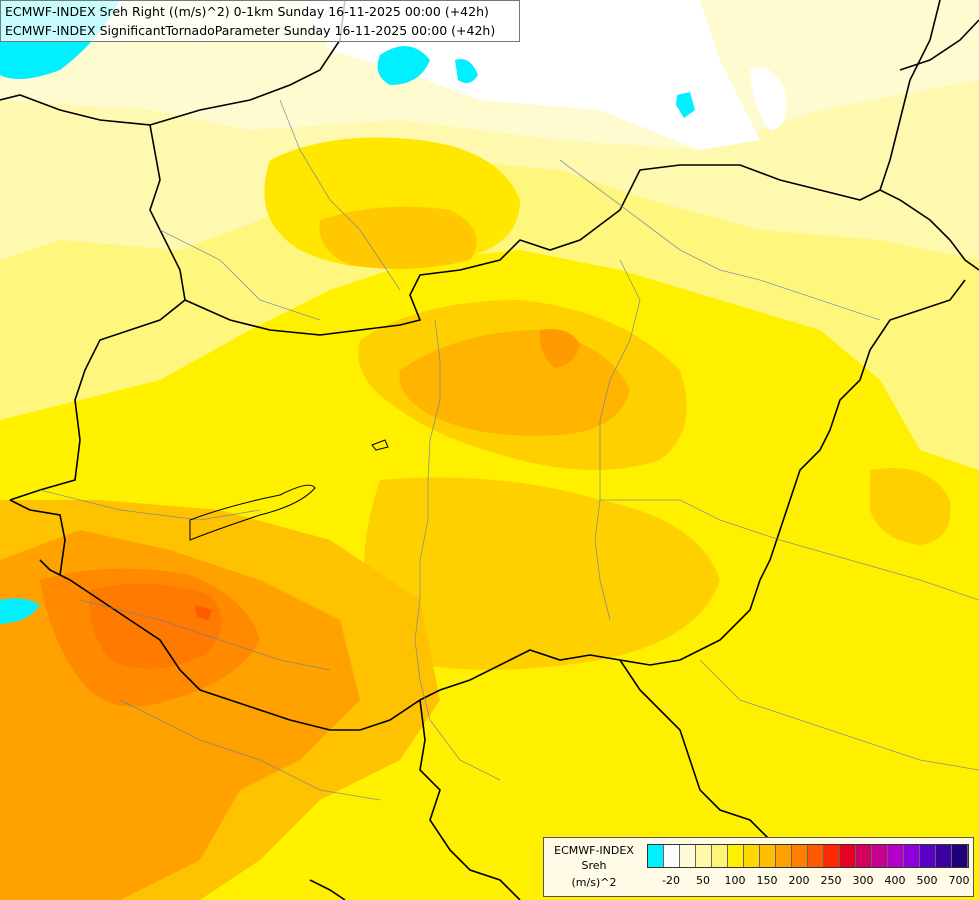  I want to click on legend-tick-label: 200, so click(799, 880).